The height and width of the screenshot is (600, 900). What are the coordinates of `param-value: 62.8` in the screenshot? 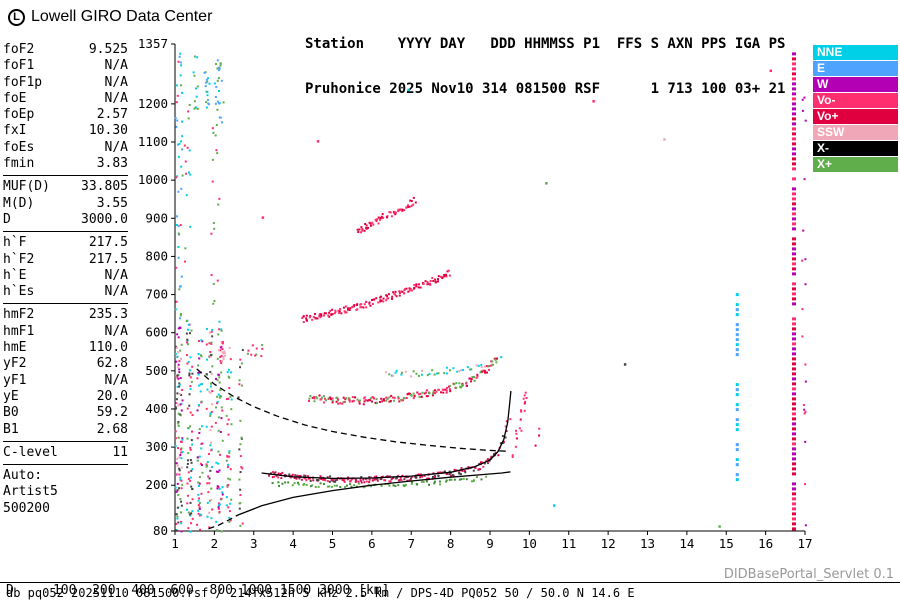 It's located at (112, 364).